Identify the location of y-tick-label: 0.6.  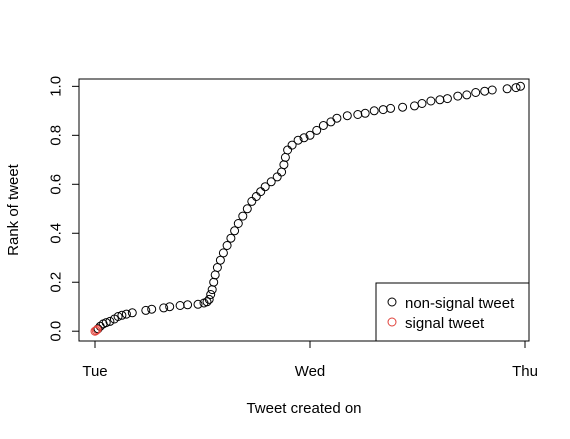
(56, 184).